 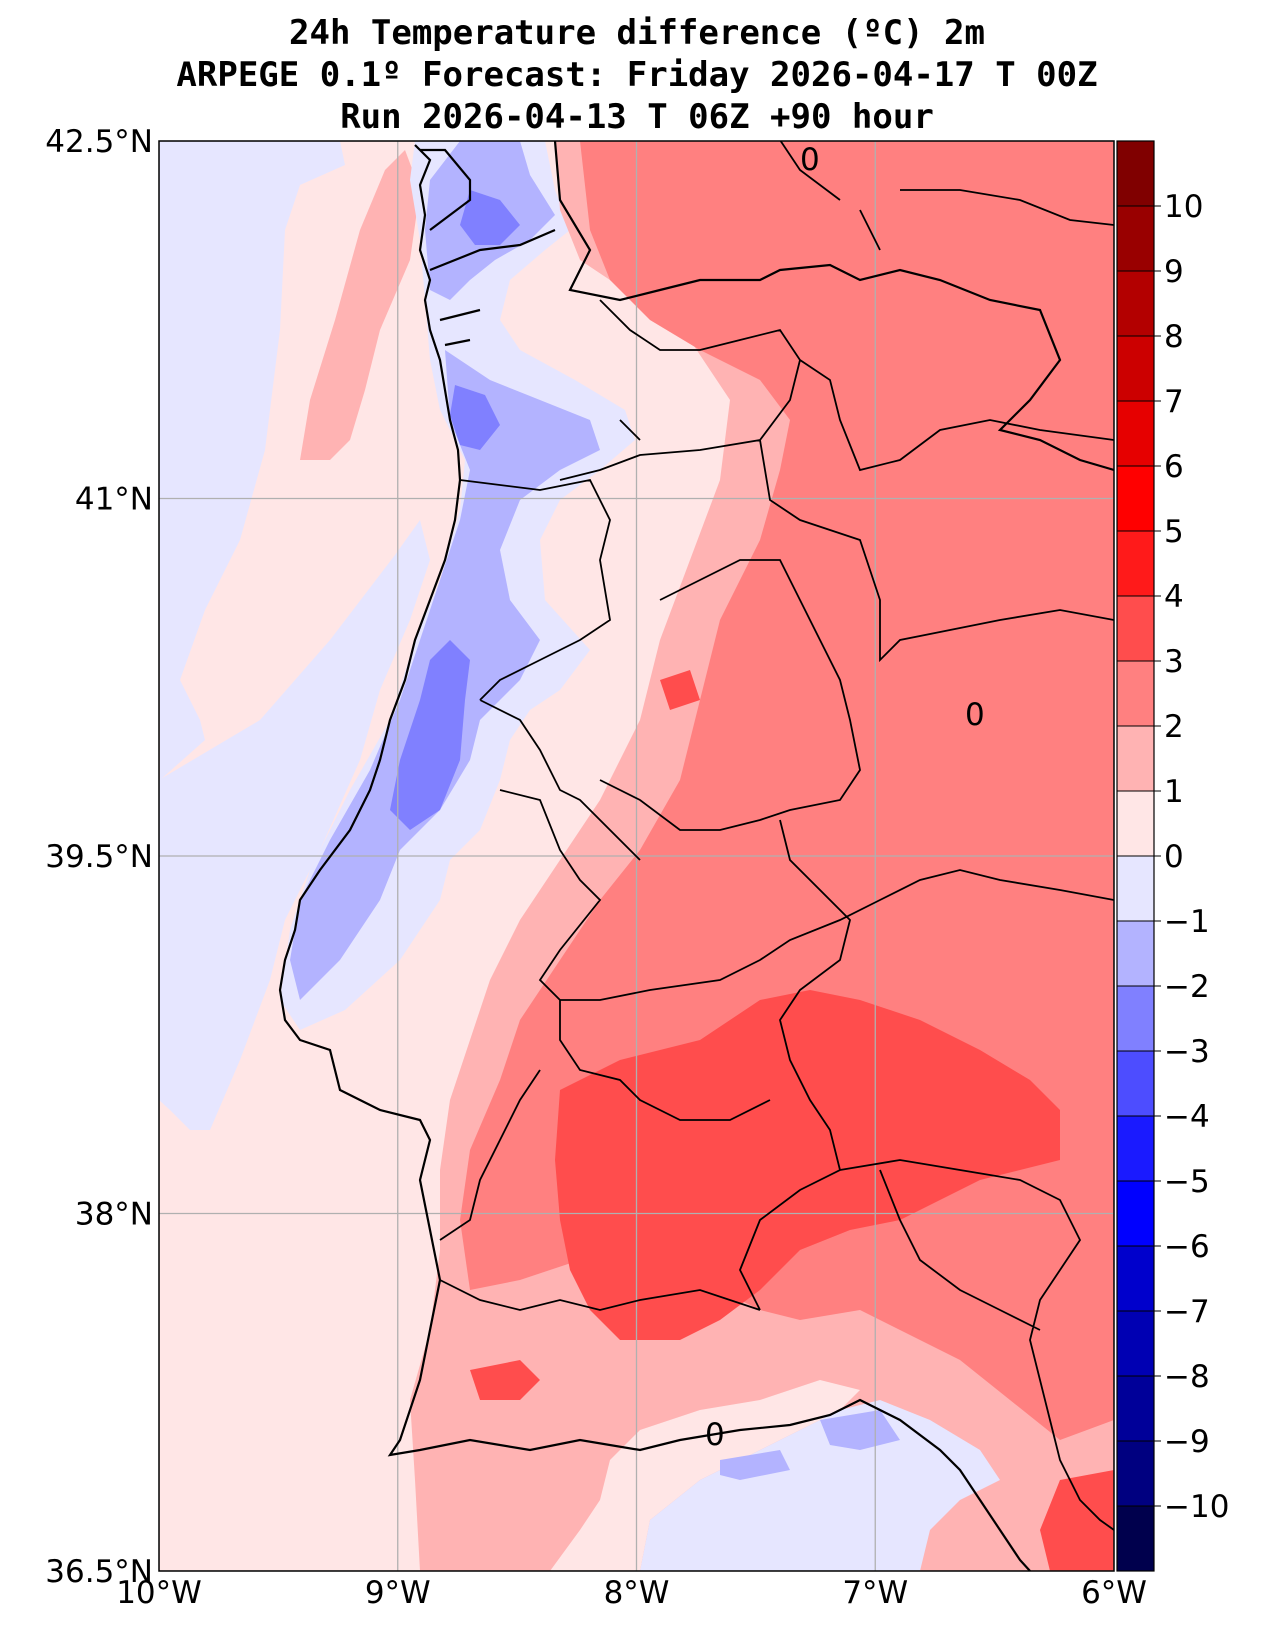 What do you see at coordinates (1174, 727) in the screenshot?
I see `colorbar-tick-label: 2` at bounding box center [1174, 727].